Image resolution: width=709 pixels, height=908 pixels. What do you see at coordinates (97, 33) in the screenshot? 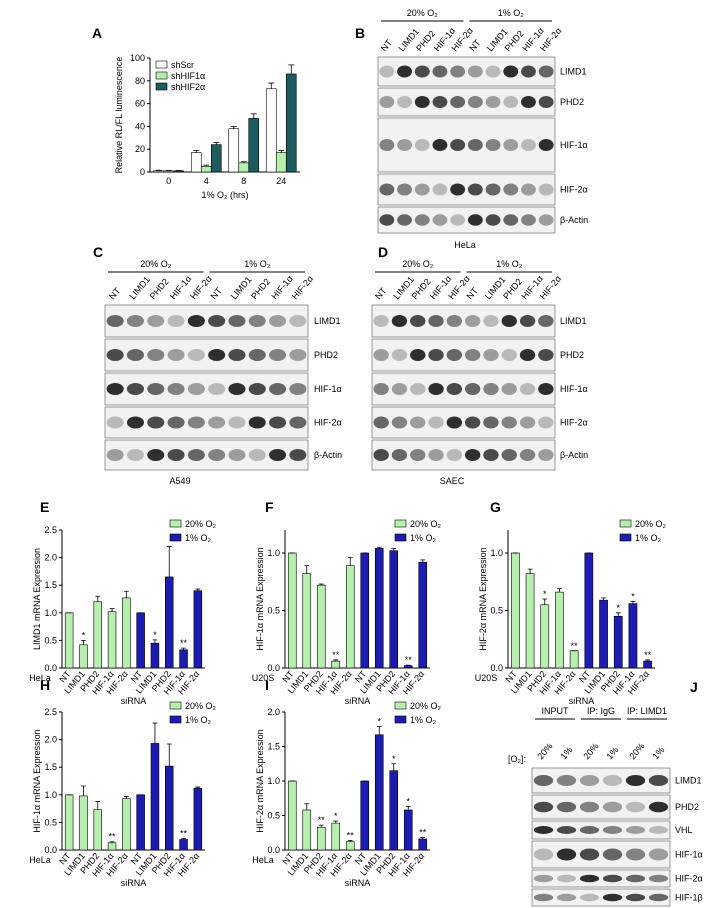
I see `panel-label: A` at bounding box center [97, 33].